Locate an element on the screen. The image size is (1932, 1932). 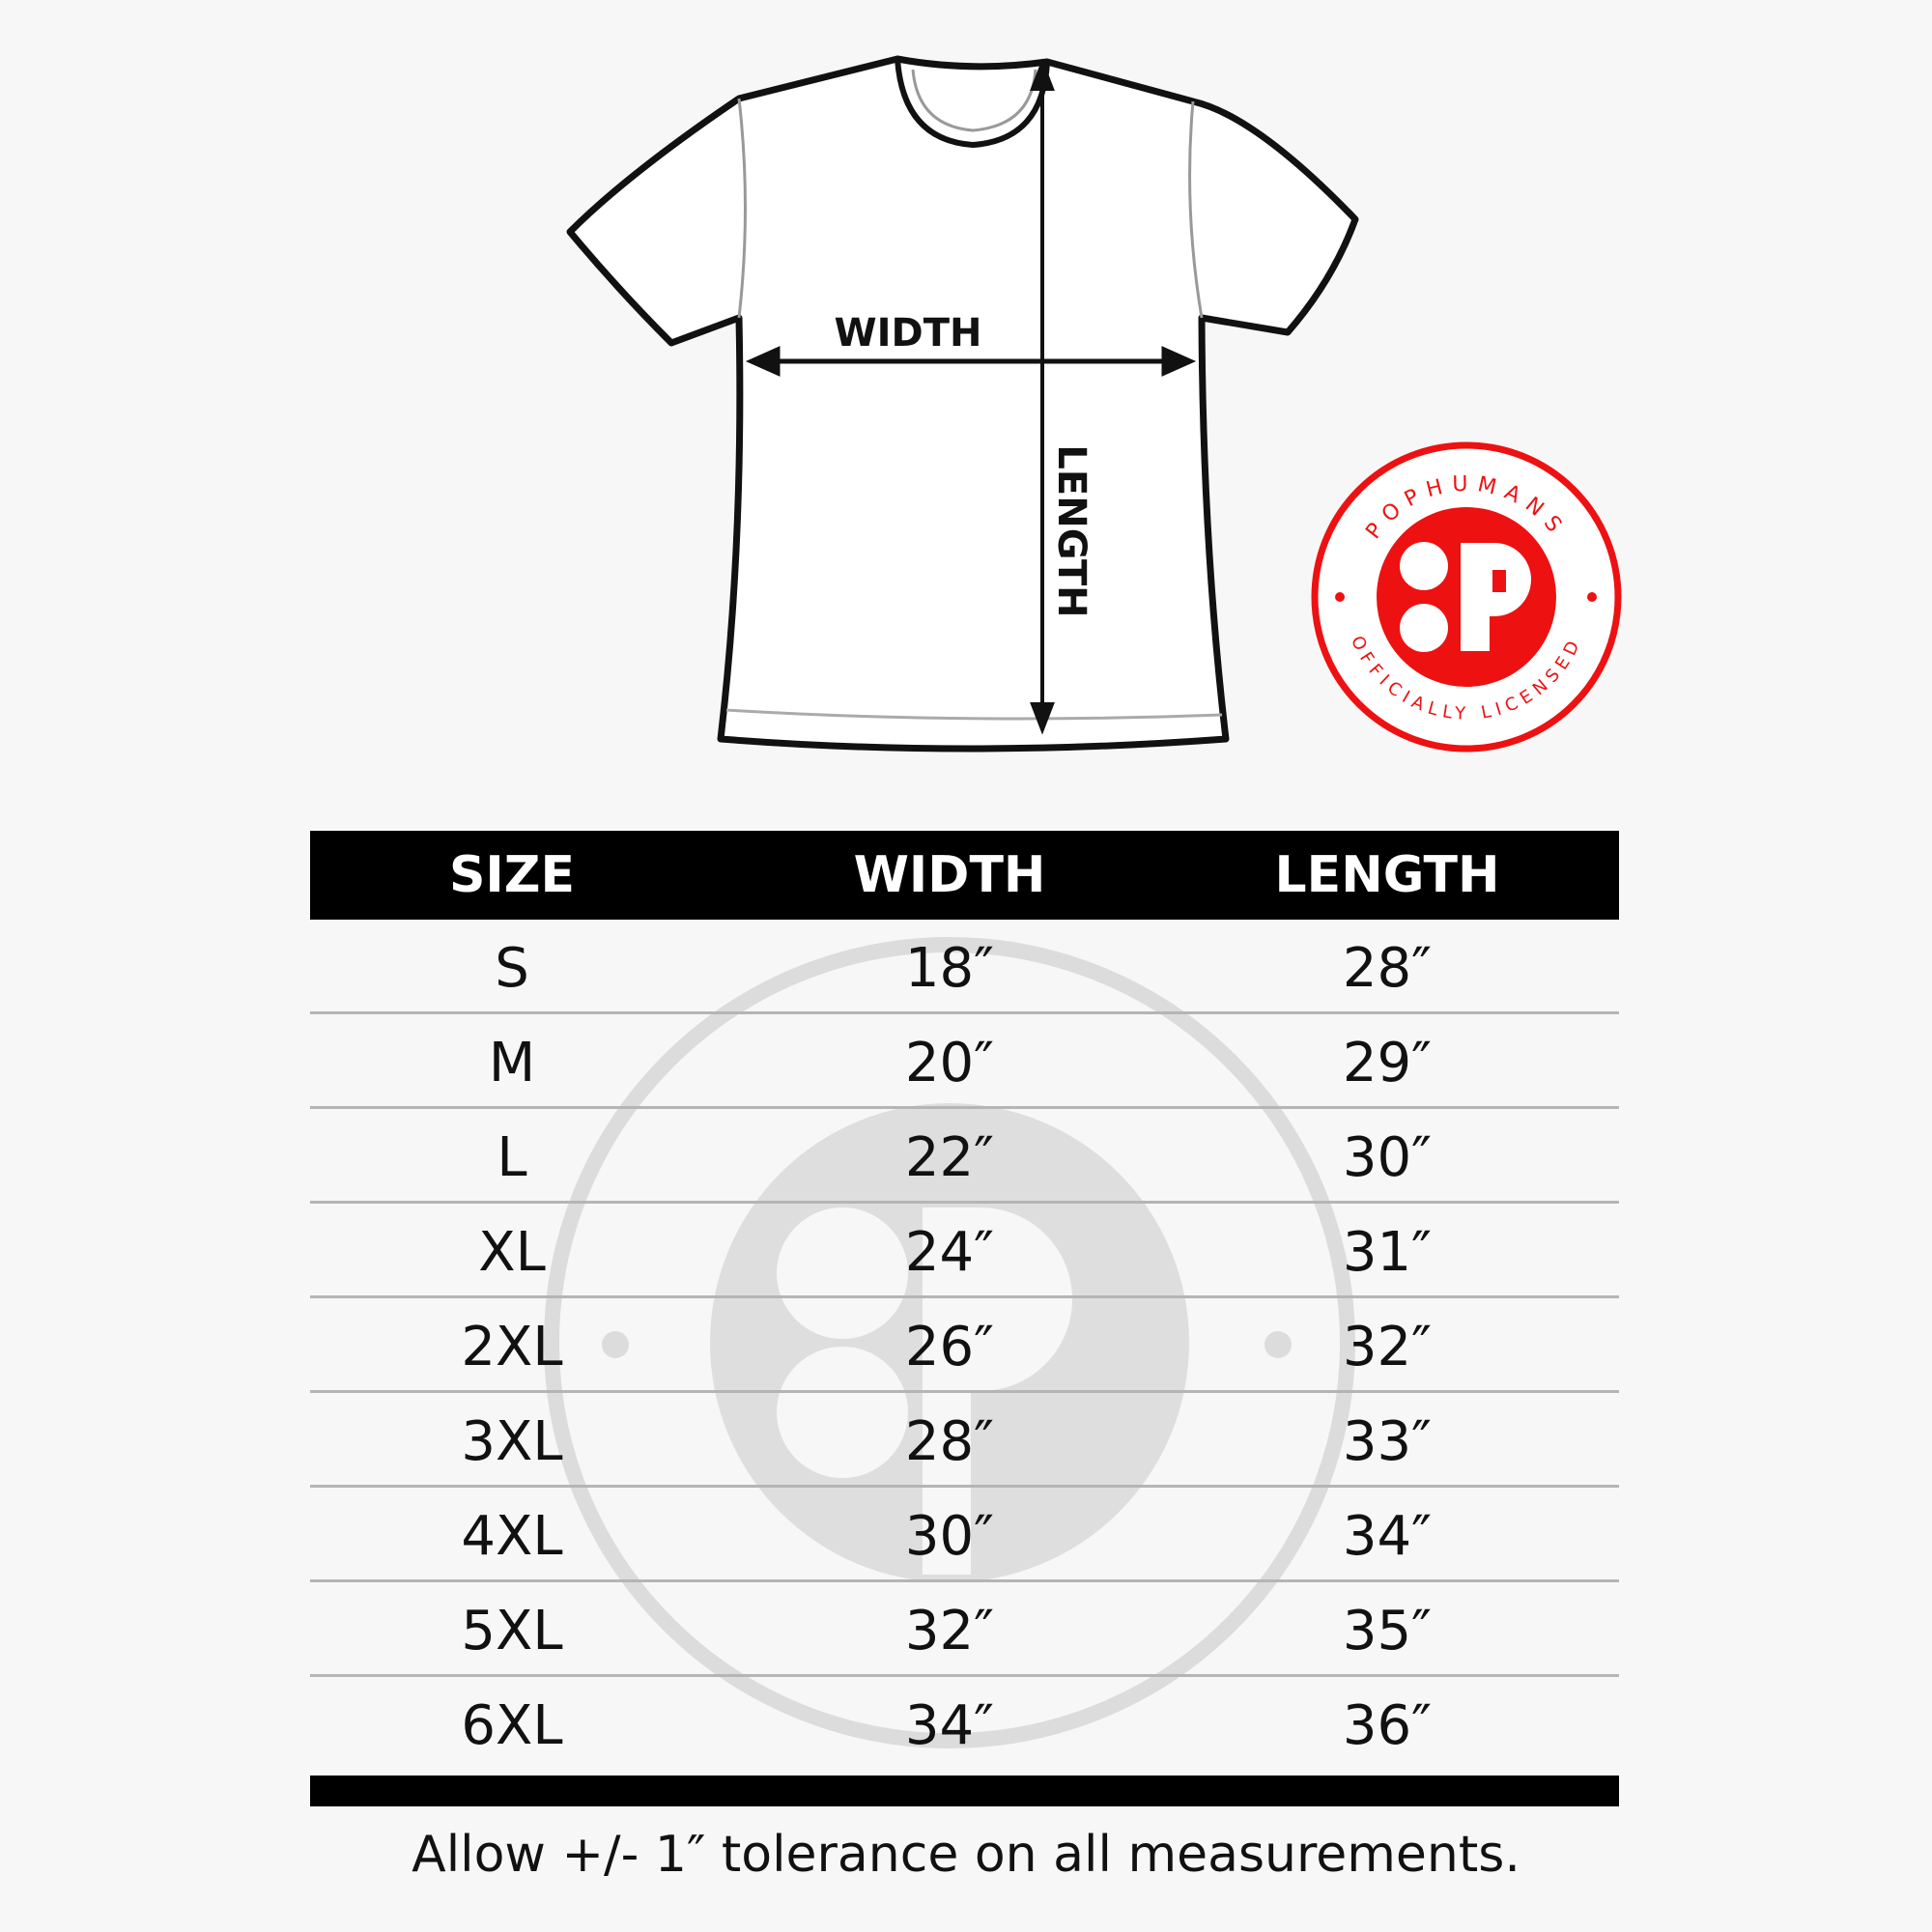
table-row: 5XL 32″ 35″ is located at coordinates (964, 1629).